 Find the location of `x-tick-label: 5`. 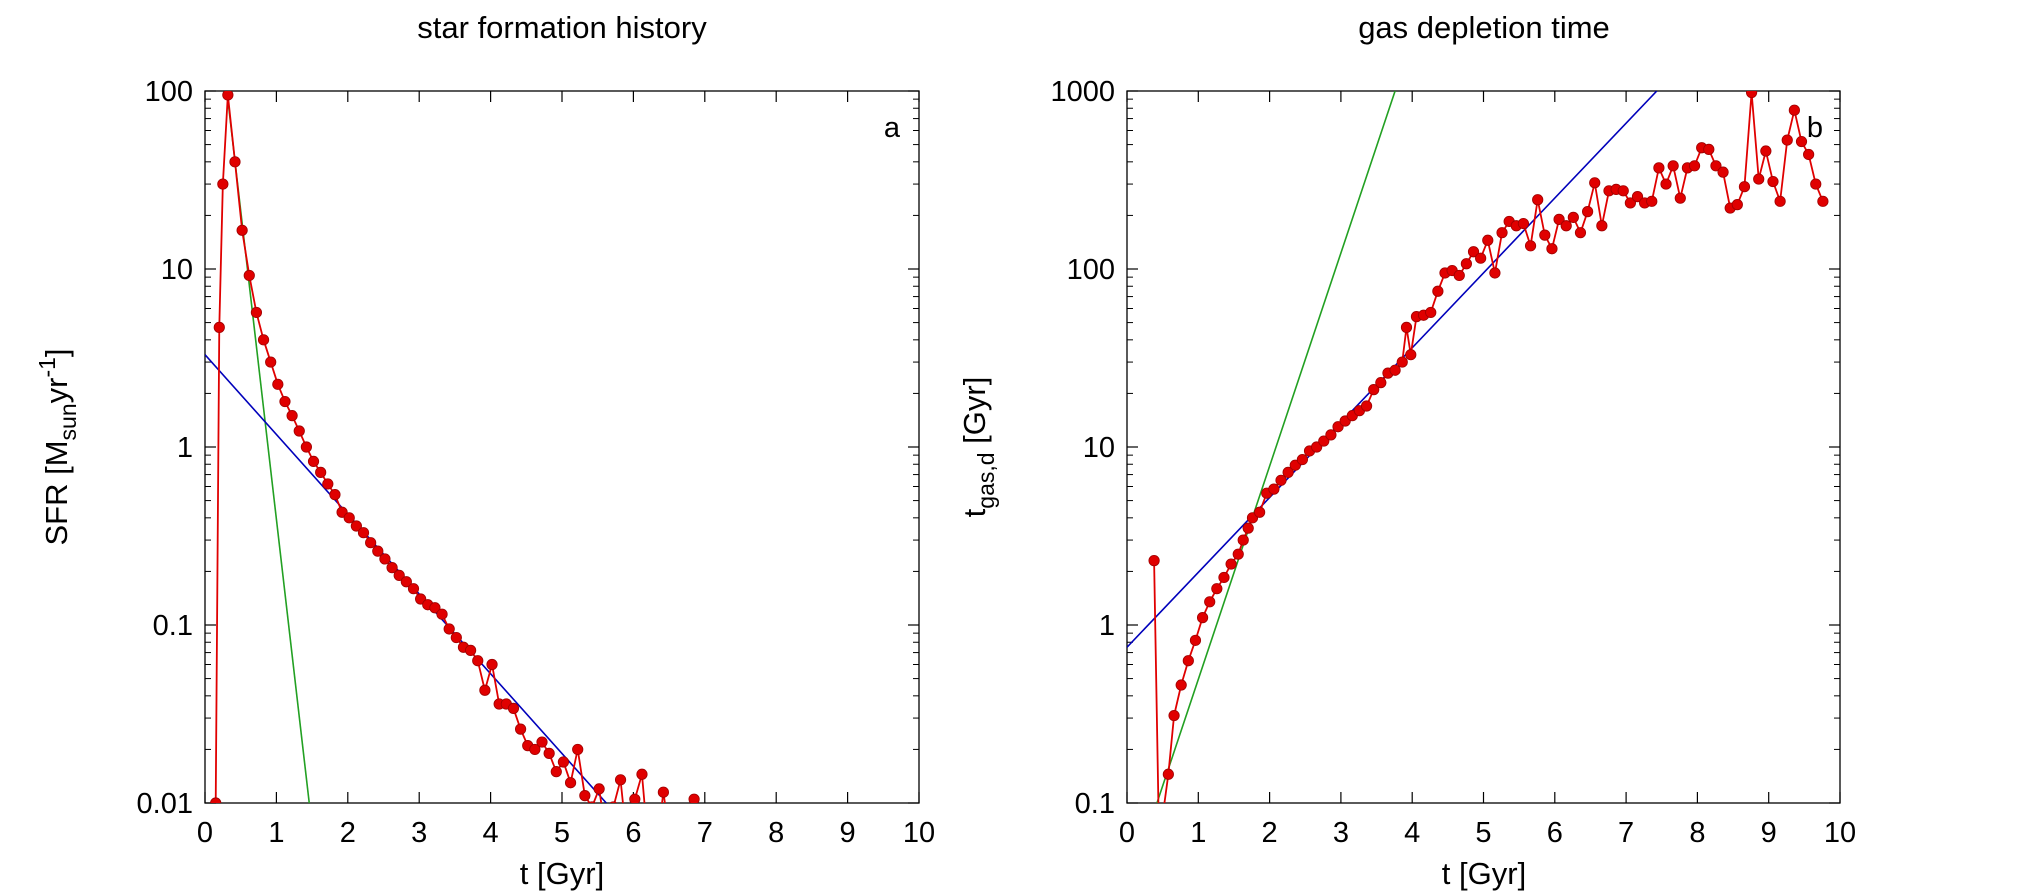

x-tick-label: 5 is located at coordinates (1483, 833).